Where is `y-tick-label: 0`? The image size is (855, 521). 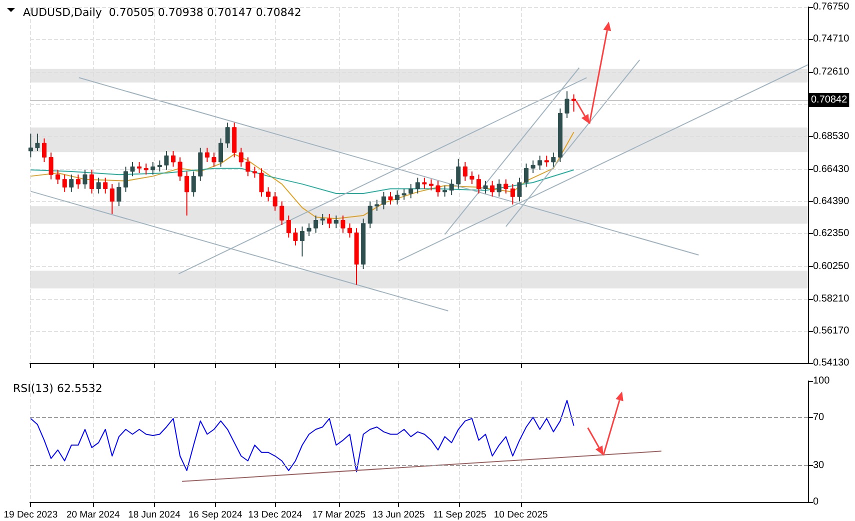
y-tick-label: 0 is located at coordinates (816, 502).